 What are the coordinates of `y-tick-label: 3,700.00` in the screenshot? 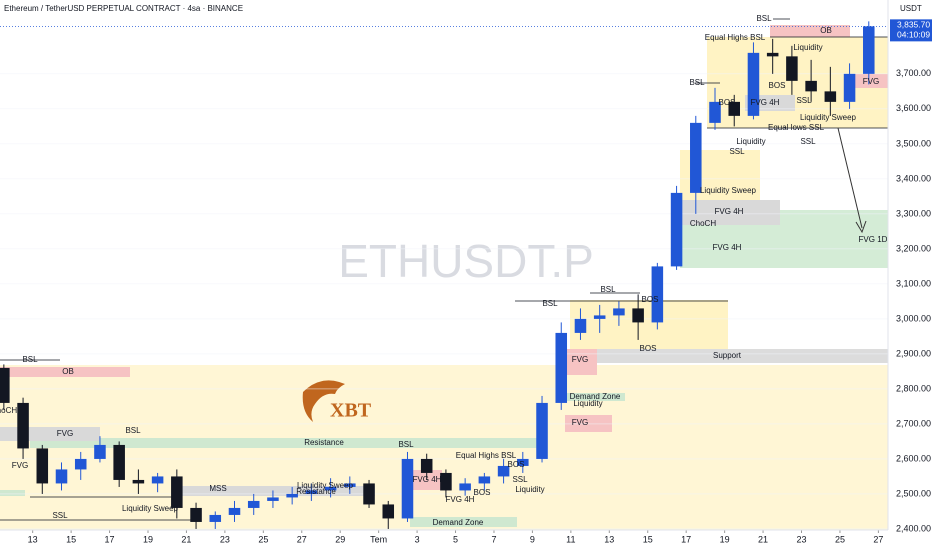 It's located at (913, 73).